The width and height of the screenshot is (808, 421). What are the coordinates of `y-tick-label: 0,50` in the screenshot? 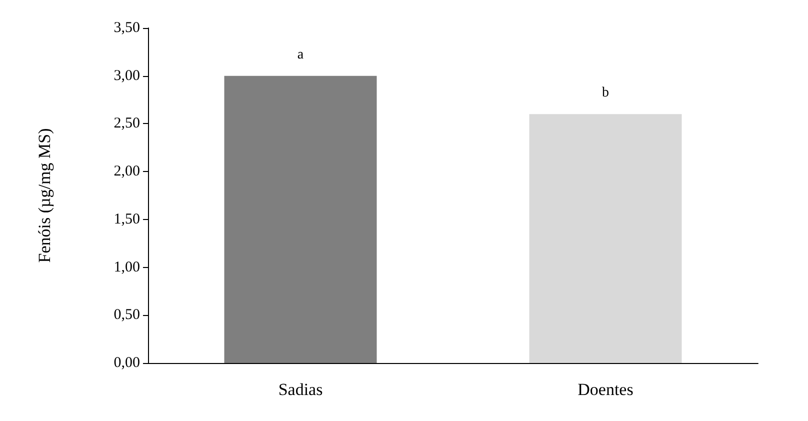 It's located at (127, 315).